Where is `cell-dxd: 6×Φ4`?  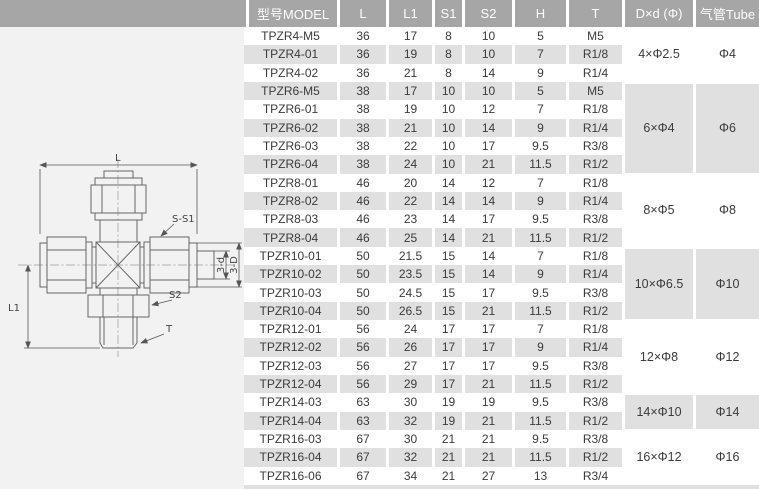
cell-dxd: 6×Φ4 is located at coordinates (657, 127).